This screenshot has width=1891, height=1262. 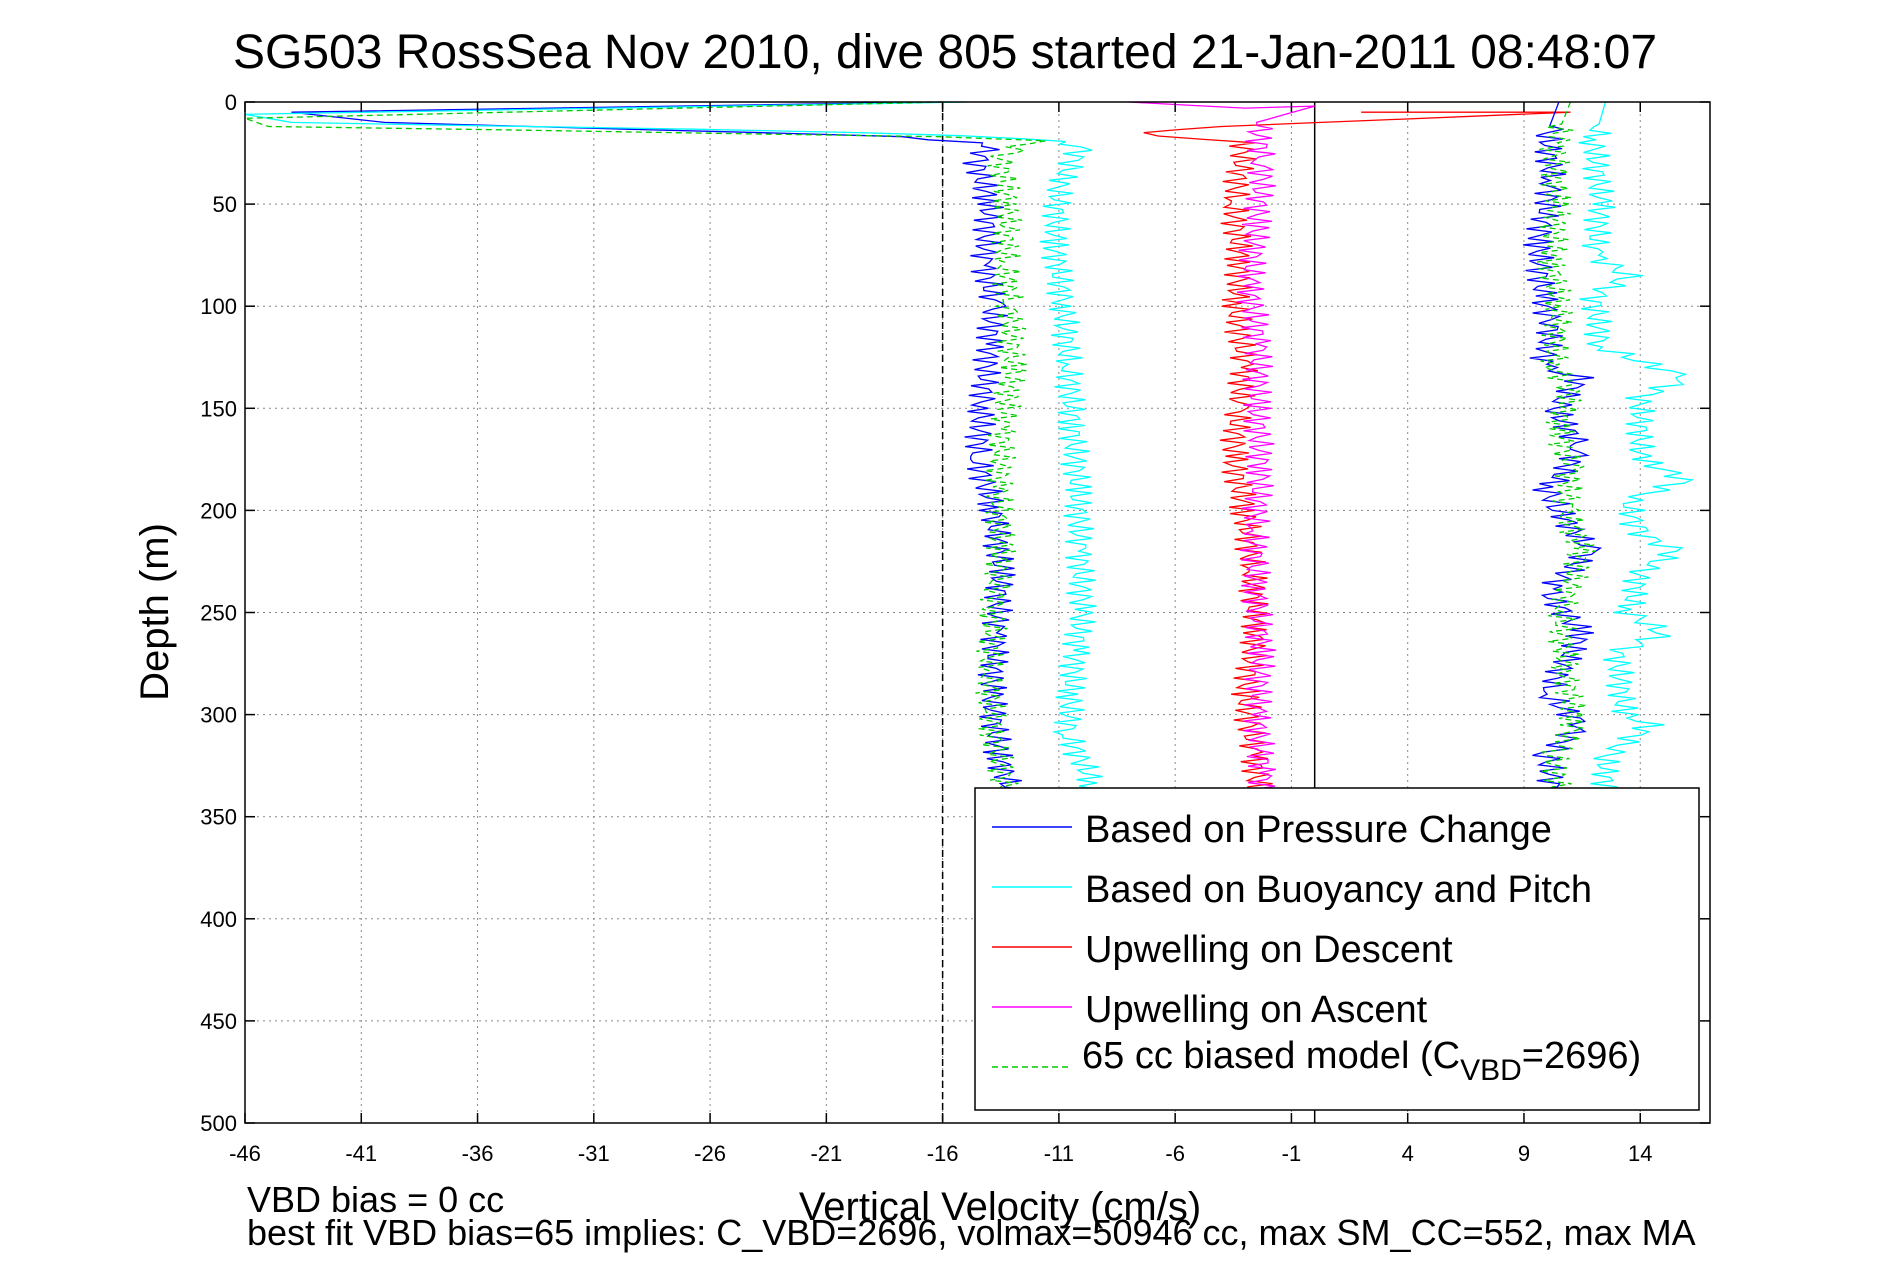 What do you see at coordinates (1000, 1207) in the screenshot?
I see `x-axis-label: Vertical Velocity (cm/s)` at bounding box center [1000, 1207].